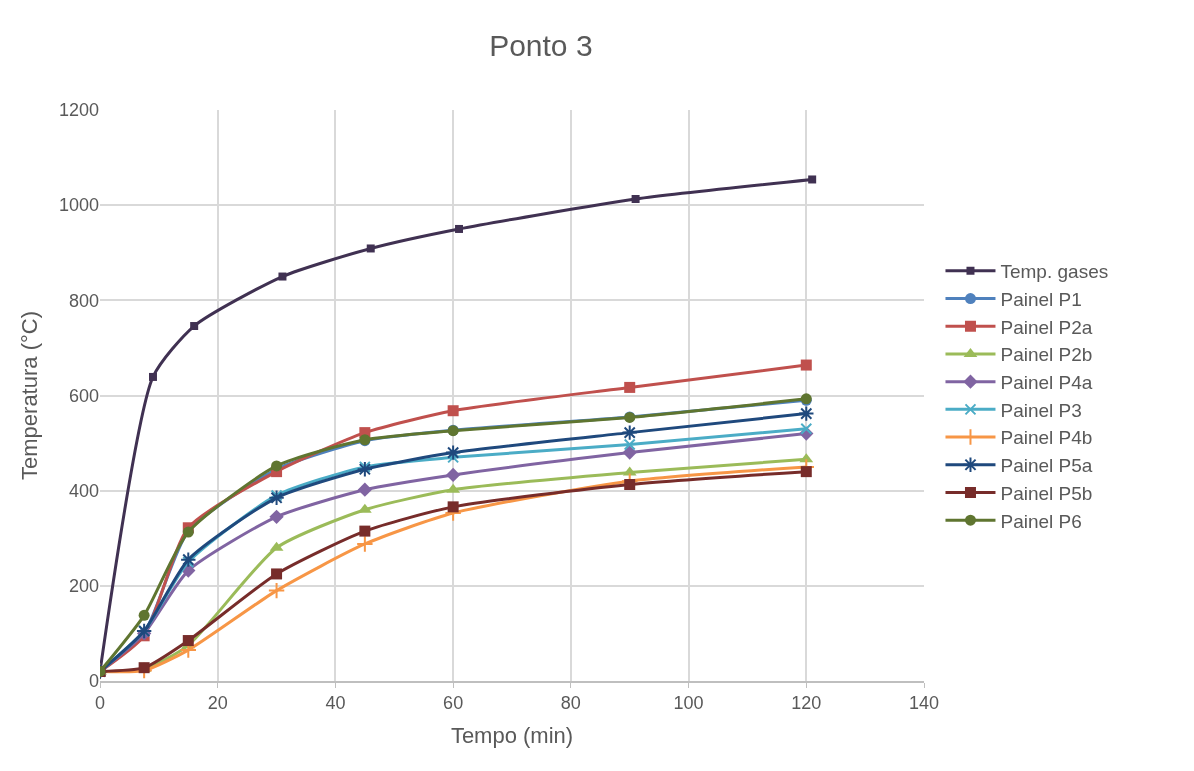 This screenshot has height=771, width=1194. What do you see at coordinates (1046, 383) in the screenshot?
I see `legend-label: Painel P4a` at bounding box center [1046, 383].